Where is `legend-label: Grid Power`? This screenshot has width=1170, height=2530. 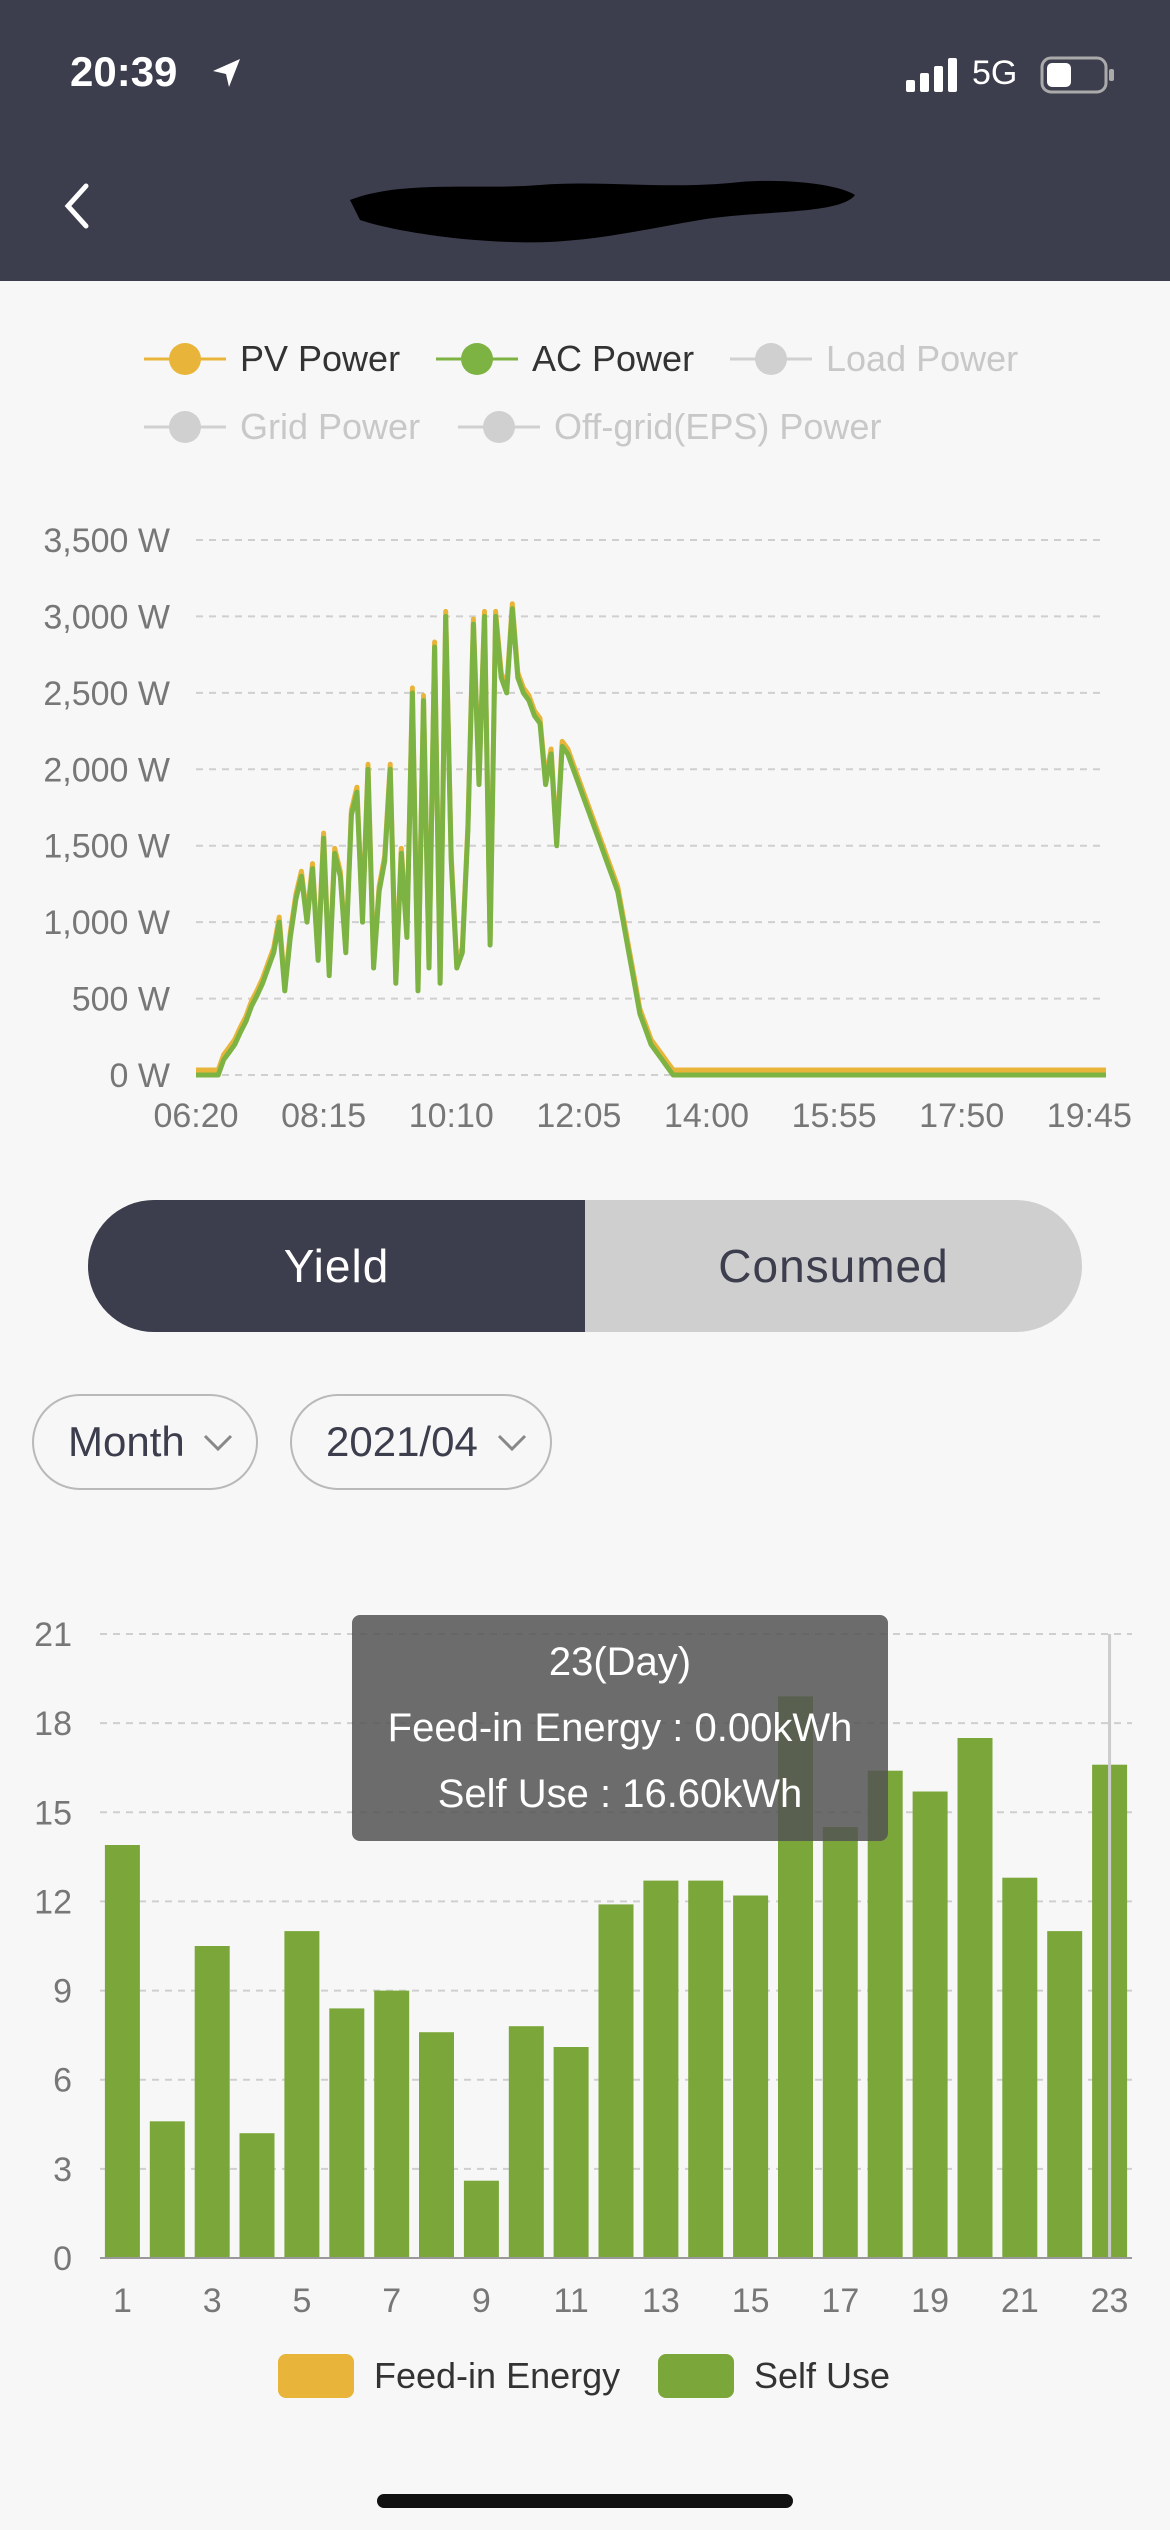
legend-label: Grid Power is located at coordinates (330, 426).